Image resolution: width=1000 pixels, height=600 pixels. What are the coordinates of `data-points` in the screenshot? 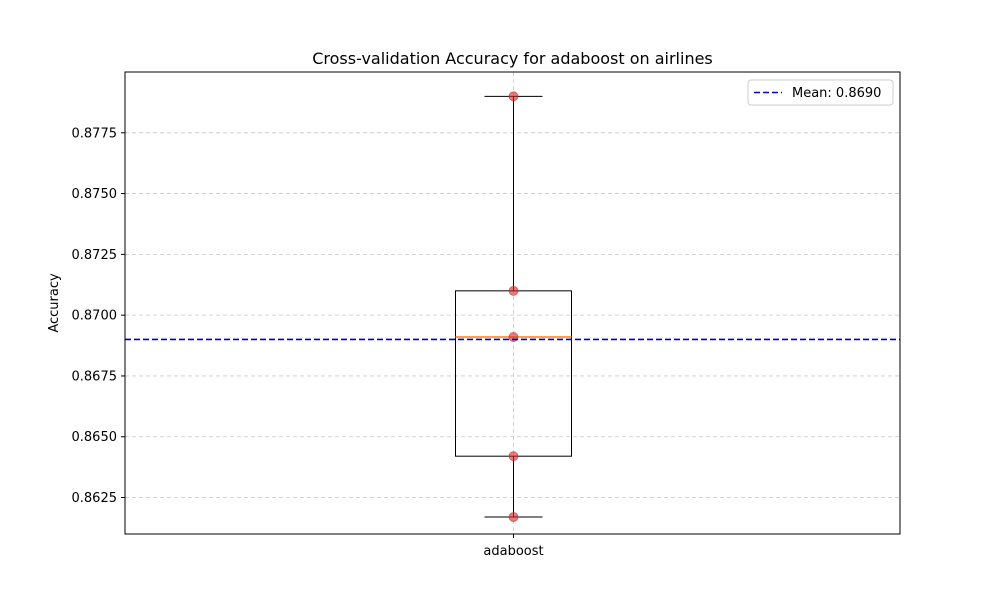 It's located at (513, 306).